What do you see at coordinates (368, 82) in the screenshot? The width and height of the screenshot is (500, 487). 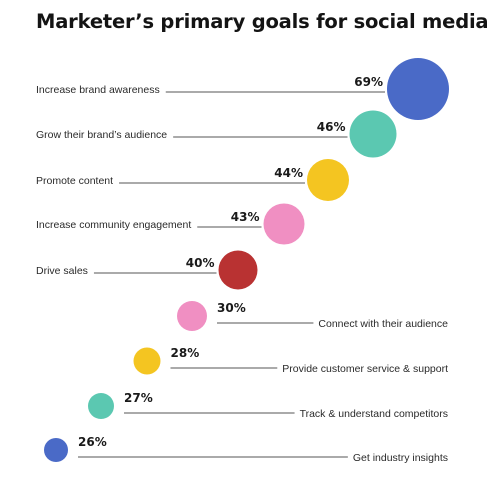 I see `value-label: 69%` at bounding box center [368, 82].